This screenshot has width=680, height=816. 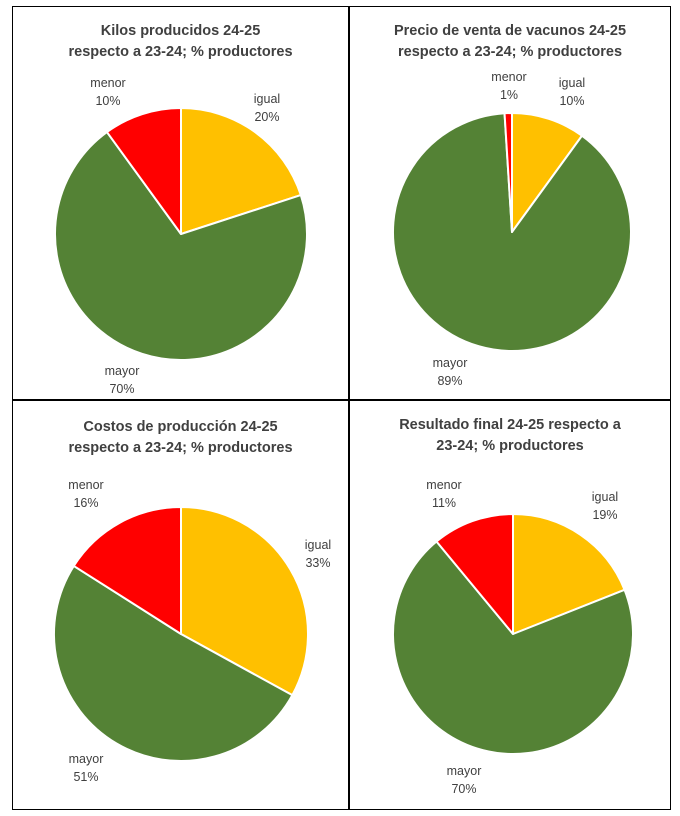 What do you see at coordinates (510, 425) in the screenshot?
I see `chart-title-line-1: Resultado final 24-25 respecto a` at bounding box center [510, 425].